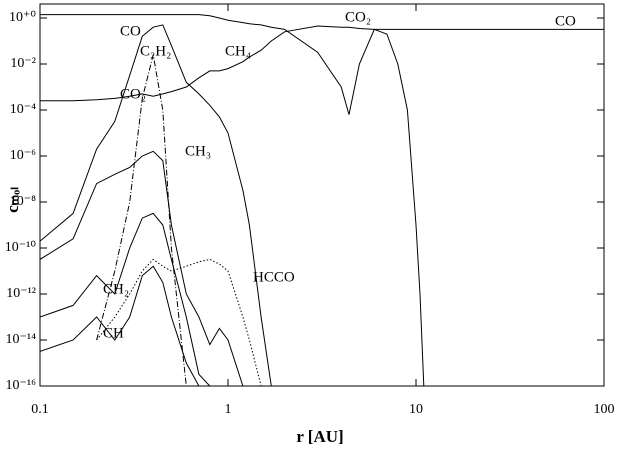 Image resolution: width=620 pixels, height=450 pixels. Describe the element at coordinates (319, 436) in the screenshot. I see `x-axis-title: r [AU]` at that location.